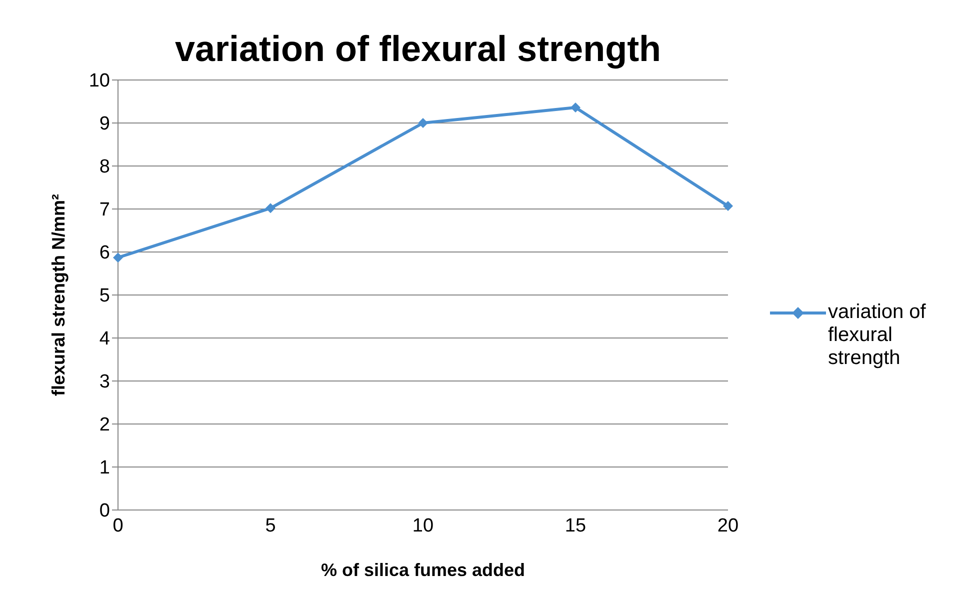  I want to click on y-tick-label: 7, so click(104, 210).